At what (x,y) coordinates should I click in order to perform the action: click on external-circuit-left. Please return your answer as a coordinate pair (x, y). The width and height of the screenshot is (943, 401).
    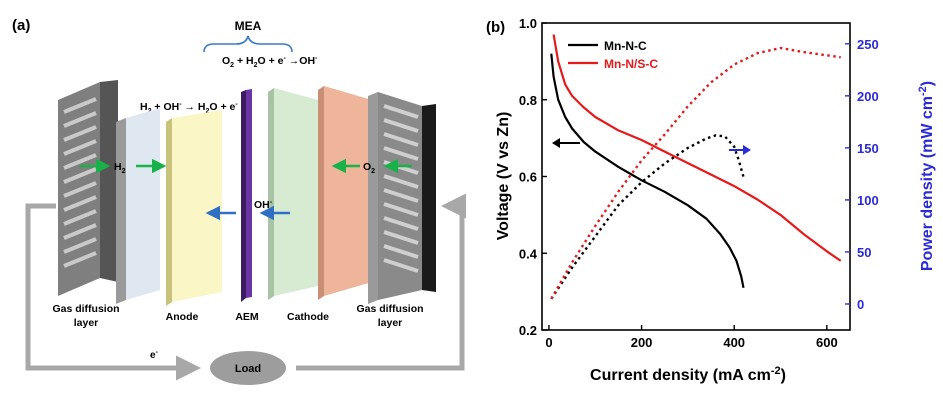
    Looking at the image, I should click on (113, 292).